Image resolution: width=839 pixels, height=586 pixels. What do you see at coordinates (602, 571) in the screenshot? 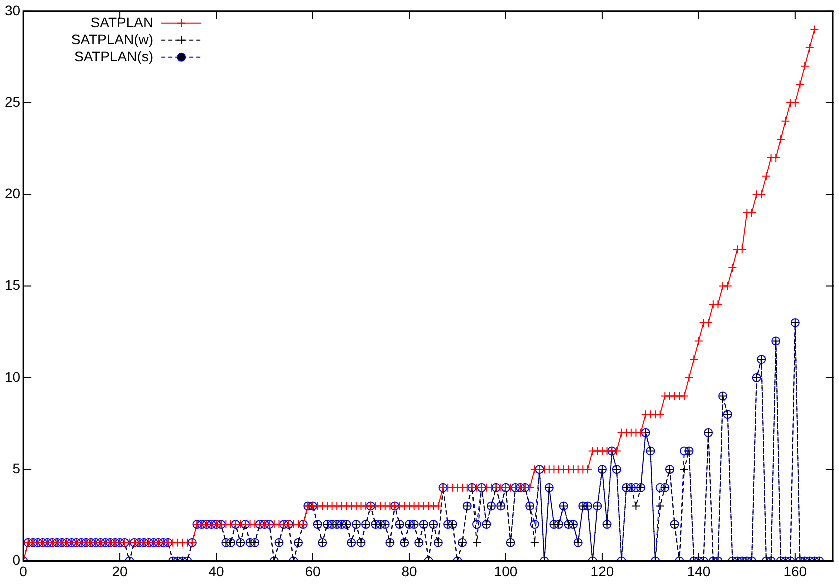
I see `x-tick-label: 120` at bounding box center [602, 571].